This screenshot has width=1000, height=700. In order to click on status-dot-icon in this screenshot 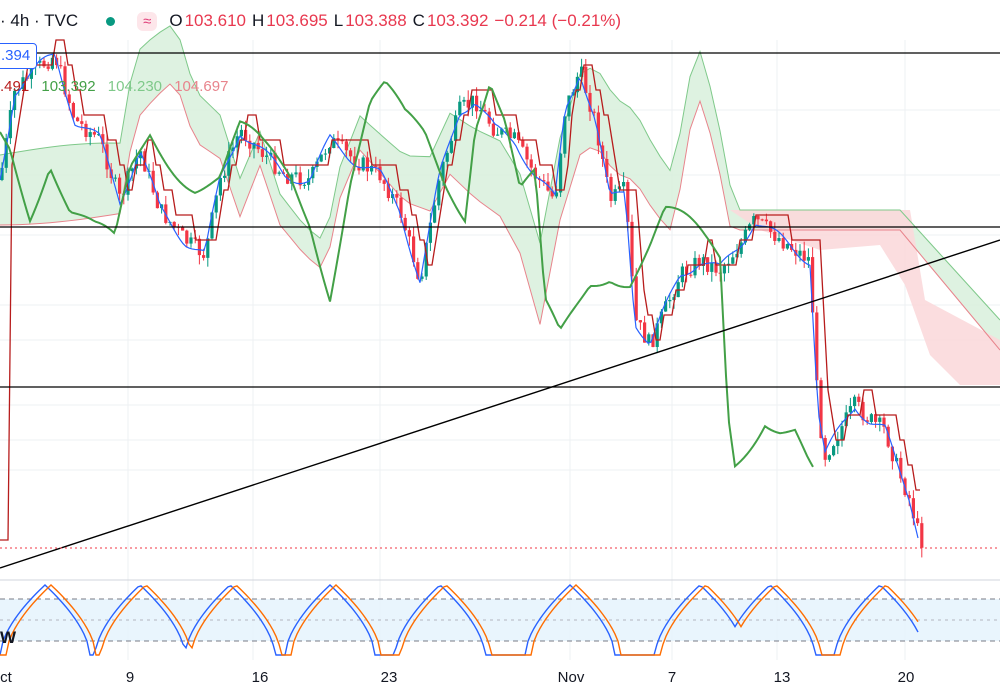, I will do `click(111, 21)`.